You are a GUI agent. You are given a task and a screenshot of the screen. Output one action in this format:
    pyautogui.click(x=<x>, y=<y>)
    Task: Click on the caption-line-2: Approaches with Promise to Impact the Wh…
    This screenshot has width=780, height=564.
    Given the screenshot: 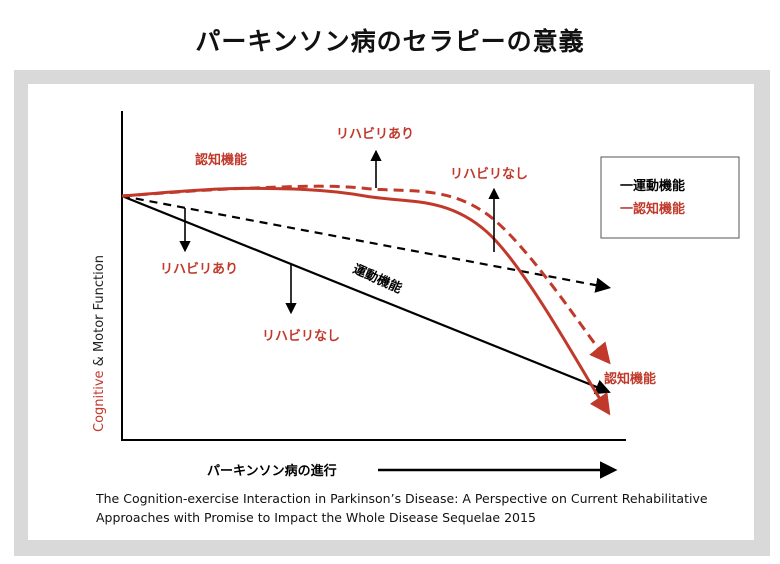 What is the action you would take?
    pyautogui.click(x=316, y=517)
    